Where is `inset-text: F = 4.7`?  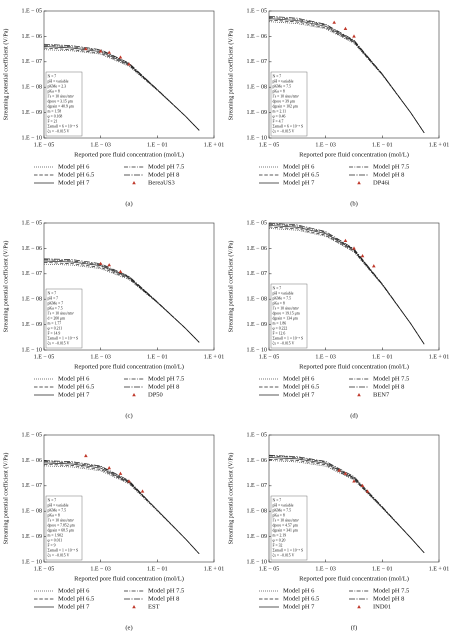 inset-text: F = 4.7 is located at coordinates (278, 121).